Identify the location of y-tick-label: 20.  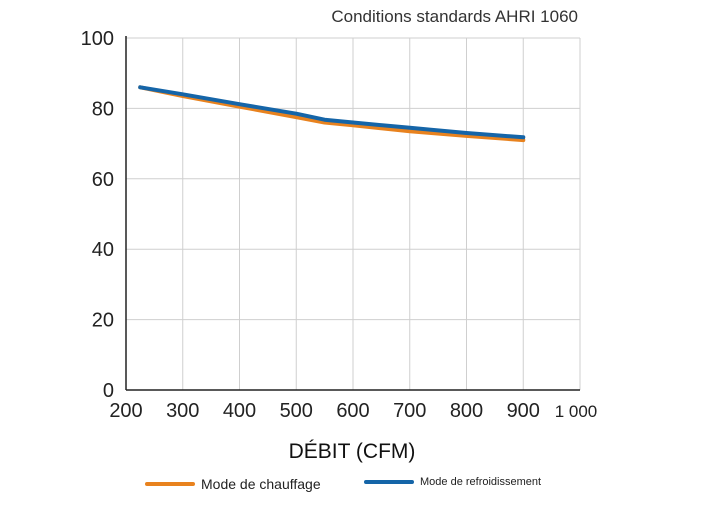
(103, 321).